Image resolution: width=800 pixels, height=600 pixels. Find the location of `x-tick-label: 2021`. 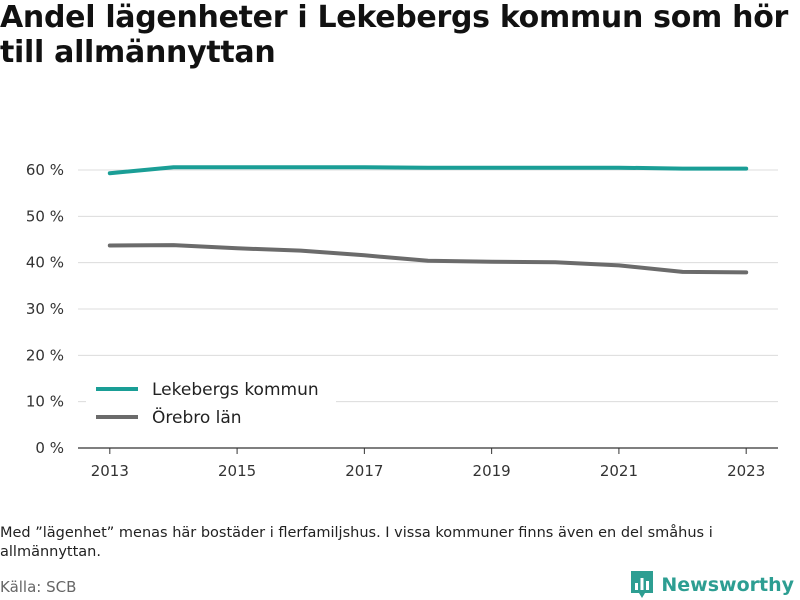

x-tick-label: 2021 is located at coordinates (619, 471).